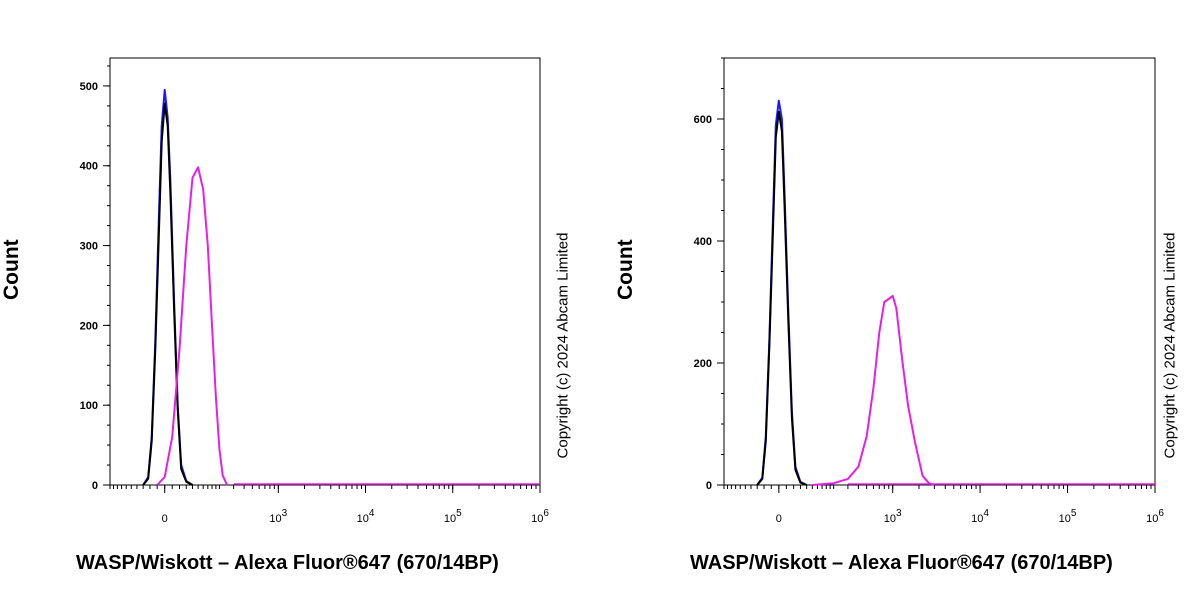 This screenshot has width=1200, height=600. I want to click on y-tick-label: 600, so click(703, 120).